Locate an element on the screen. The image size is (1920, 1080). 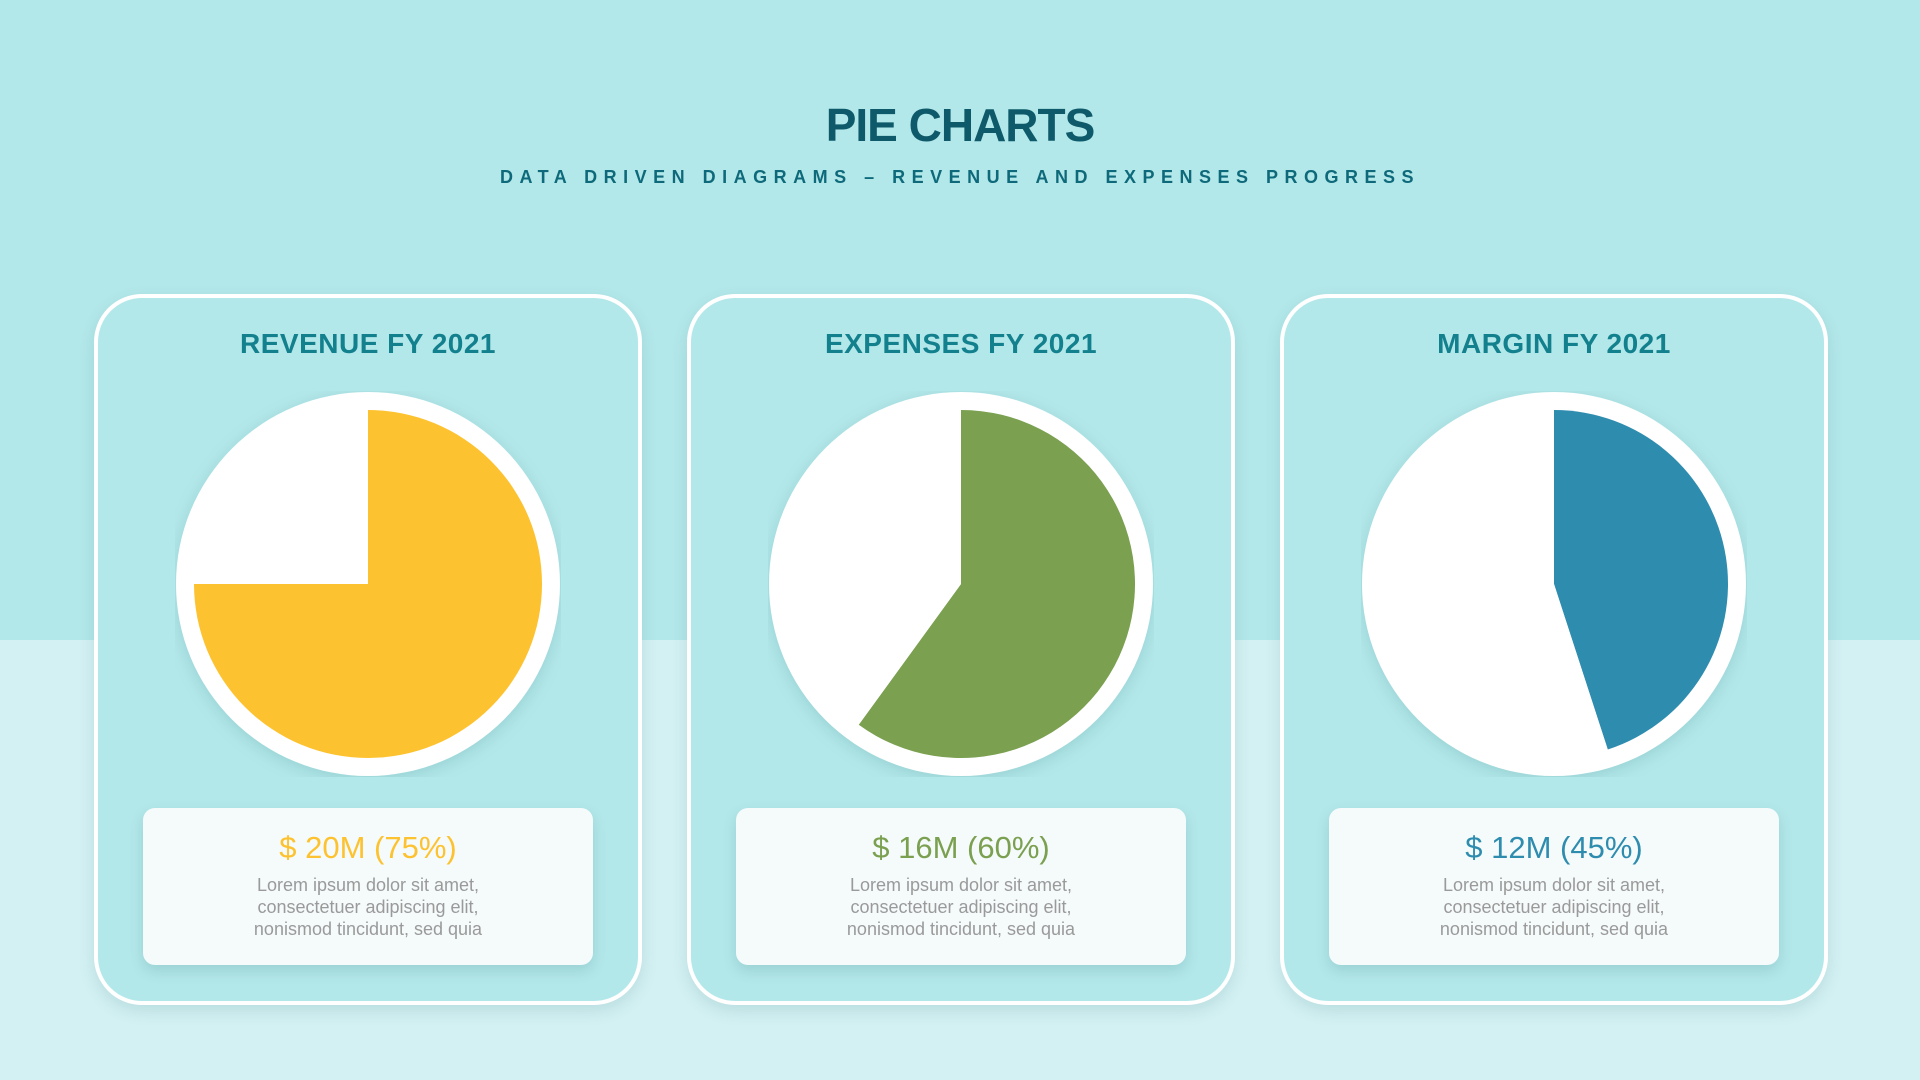
value-label: $ 20M (75%) is located at coordinates (368, 847).